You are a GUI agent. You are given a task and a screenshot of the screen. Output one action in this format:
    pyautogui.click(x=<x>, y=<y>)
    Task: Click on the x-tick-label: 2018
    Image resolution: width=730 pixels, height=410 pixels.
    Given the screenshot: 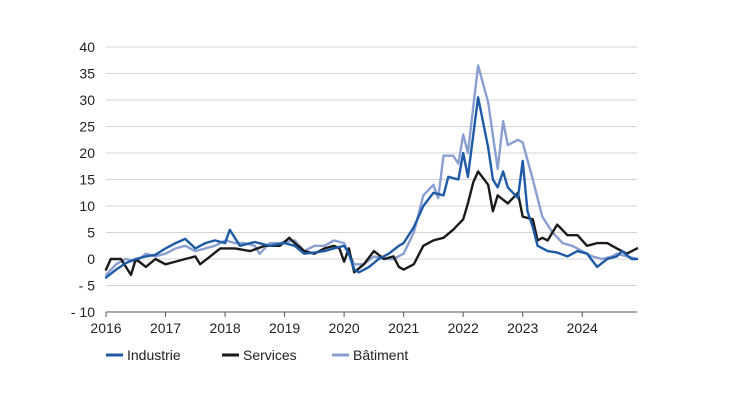 What is the action you would take?
    pyautogui.click(x=224, y=328)
    